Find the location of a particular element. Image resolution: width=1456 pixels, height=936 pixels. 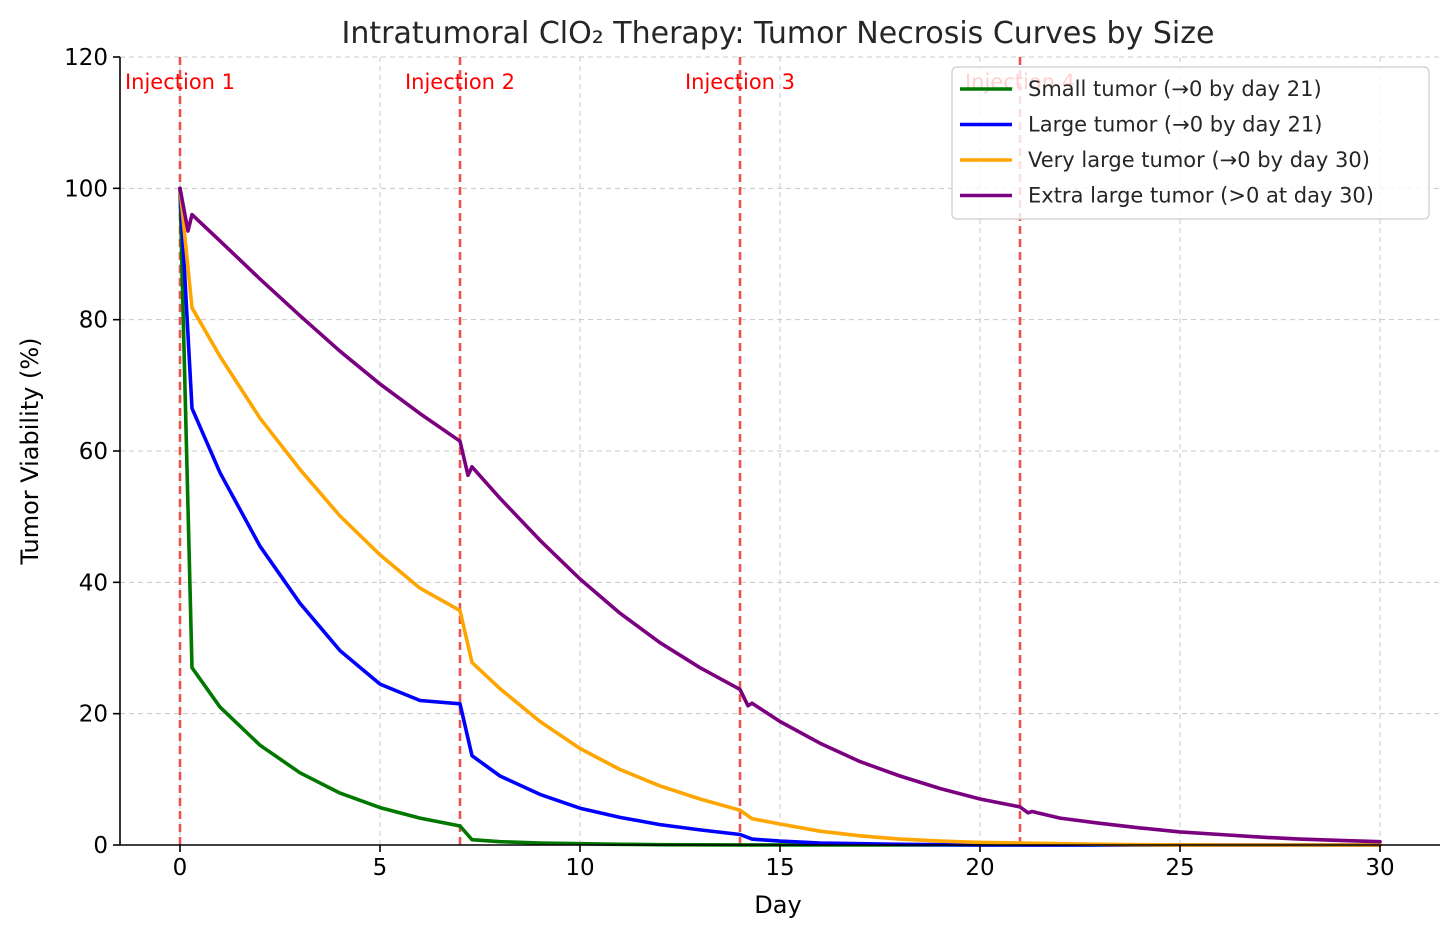

x-tick-label: 10 is located at coordinates (579, 868).